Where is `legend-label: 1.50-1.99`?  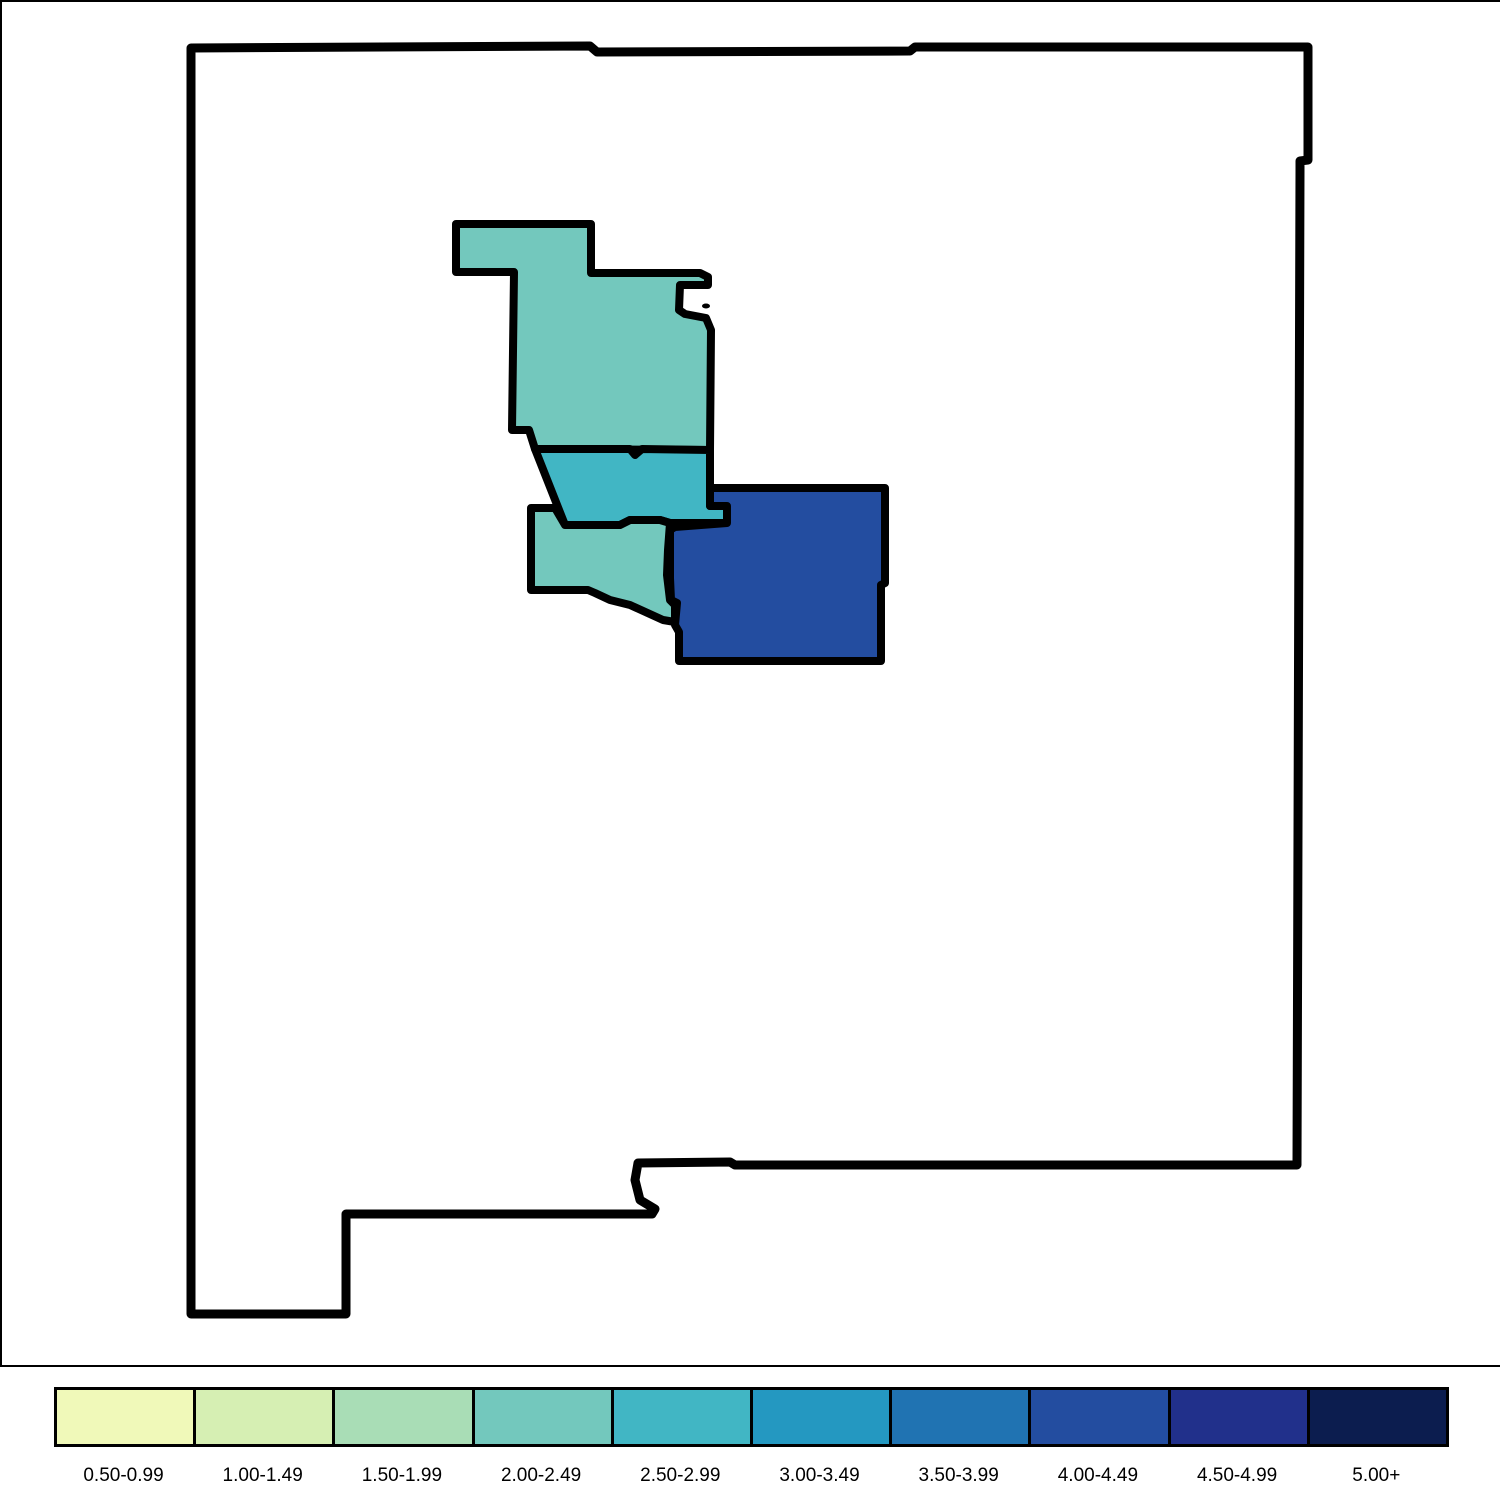 legend-label: 1.50-1.99 is located at coordinates (402, 1475).